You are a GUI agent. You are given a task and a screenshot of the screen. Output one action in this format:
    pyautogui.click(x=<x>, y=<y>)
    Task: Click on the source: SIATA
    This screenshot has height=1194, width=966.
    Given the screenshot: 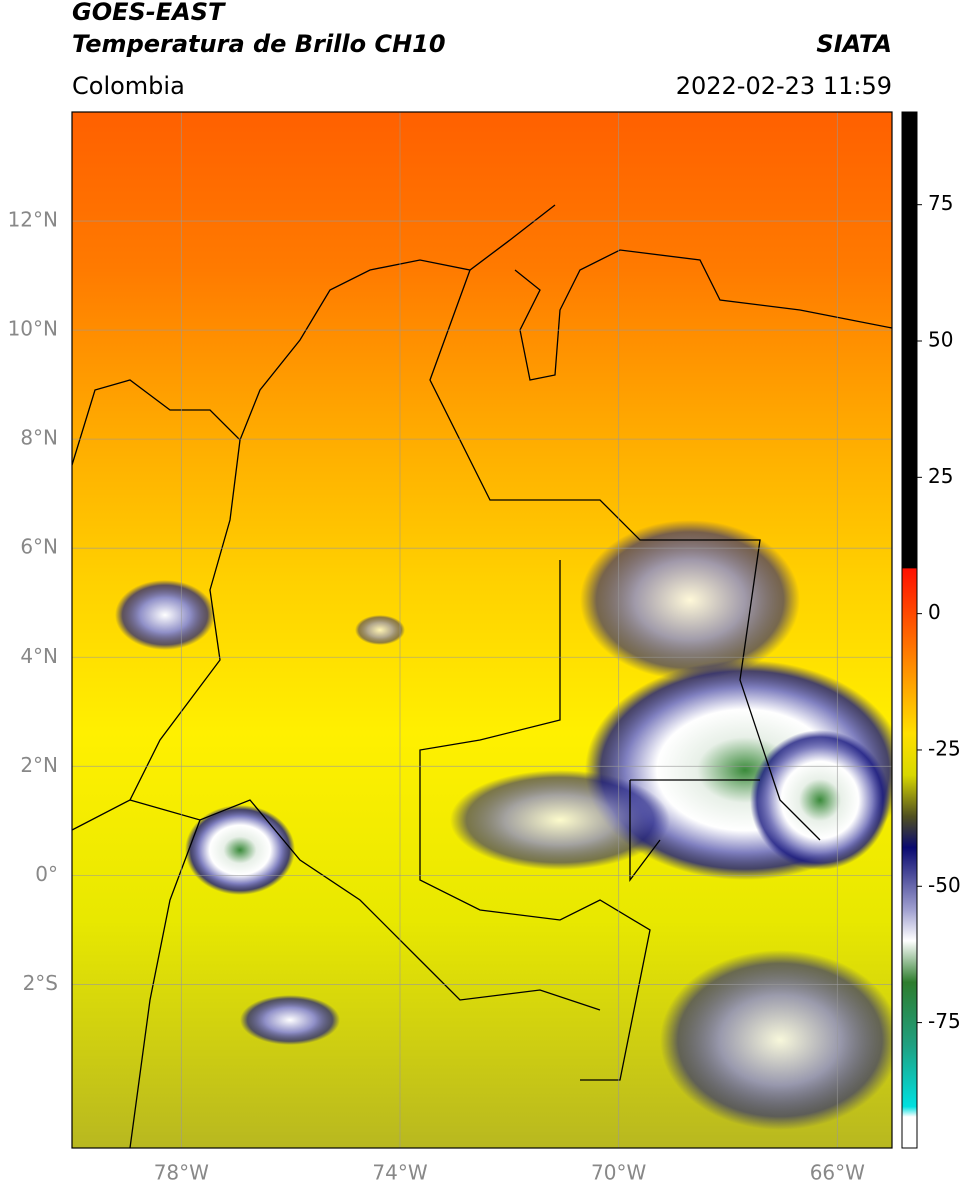 What is the action you would take?
    pyautogui.click(x=854, y=44)
    